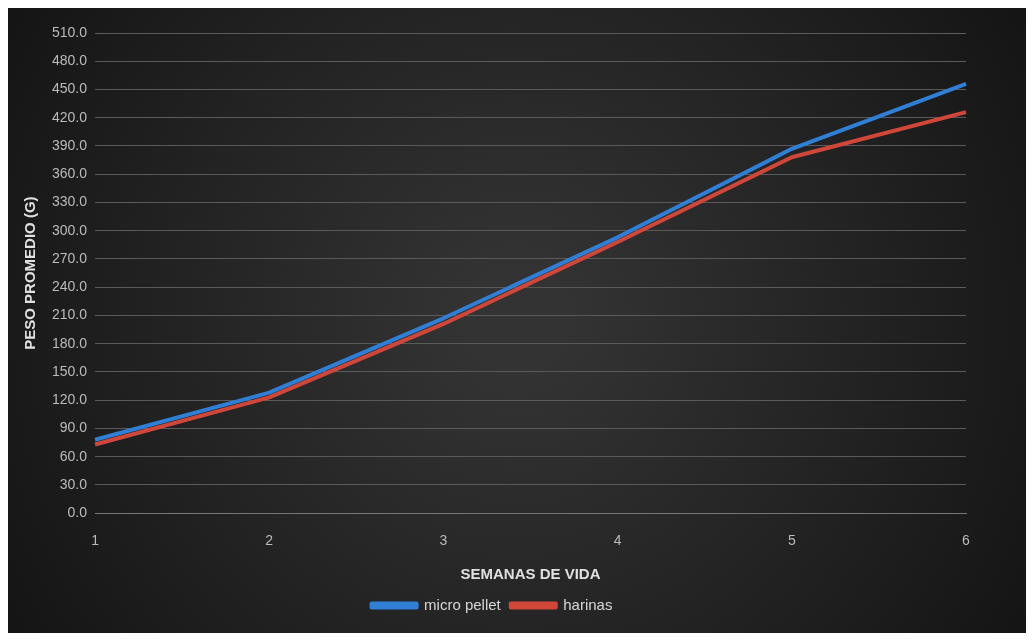  I want to click on legend-label: micro pellet, so click(463, 604).